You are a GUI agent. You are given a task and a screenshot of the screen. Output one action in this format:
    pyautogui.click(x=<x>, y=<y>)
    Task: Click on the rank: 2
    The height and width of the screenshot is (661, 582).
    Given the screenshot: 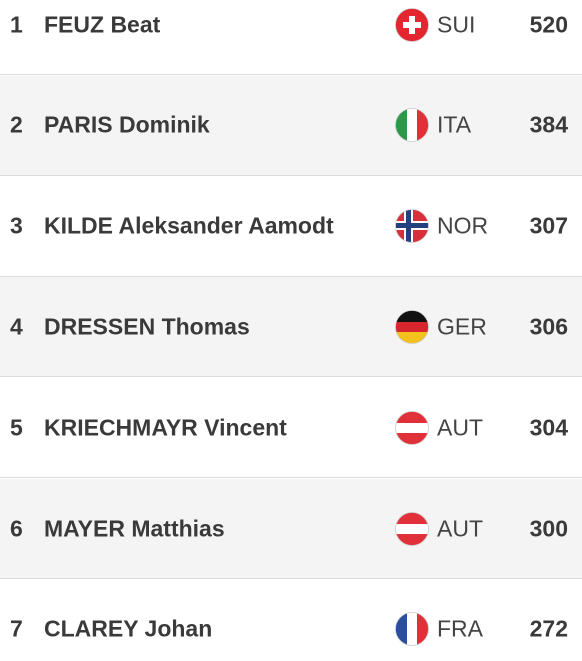 What is the action you would take?
    pyautogui.click(x=16, y=124)
    